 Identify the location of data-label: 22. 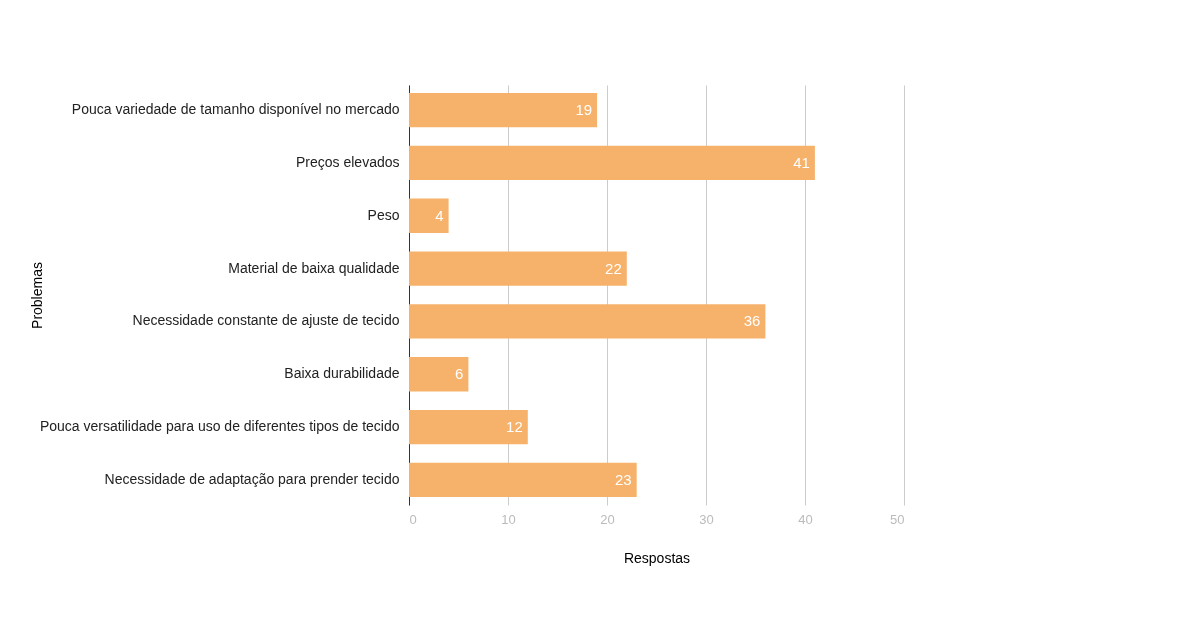
(613, 268).